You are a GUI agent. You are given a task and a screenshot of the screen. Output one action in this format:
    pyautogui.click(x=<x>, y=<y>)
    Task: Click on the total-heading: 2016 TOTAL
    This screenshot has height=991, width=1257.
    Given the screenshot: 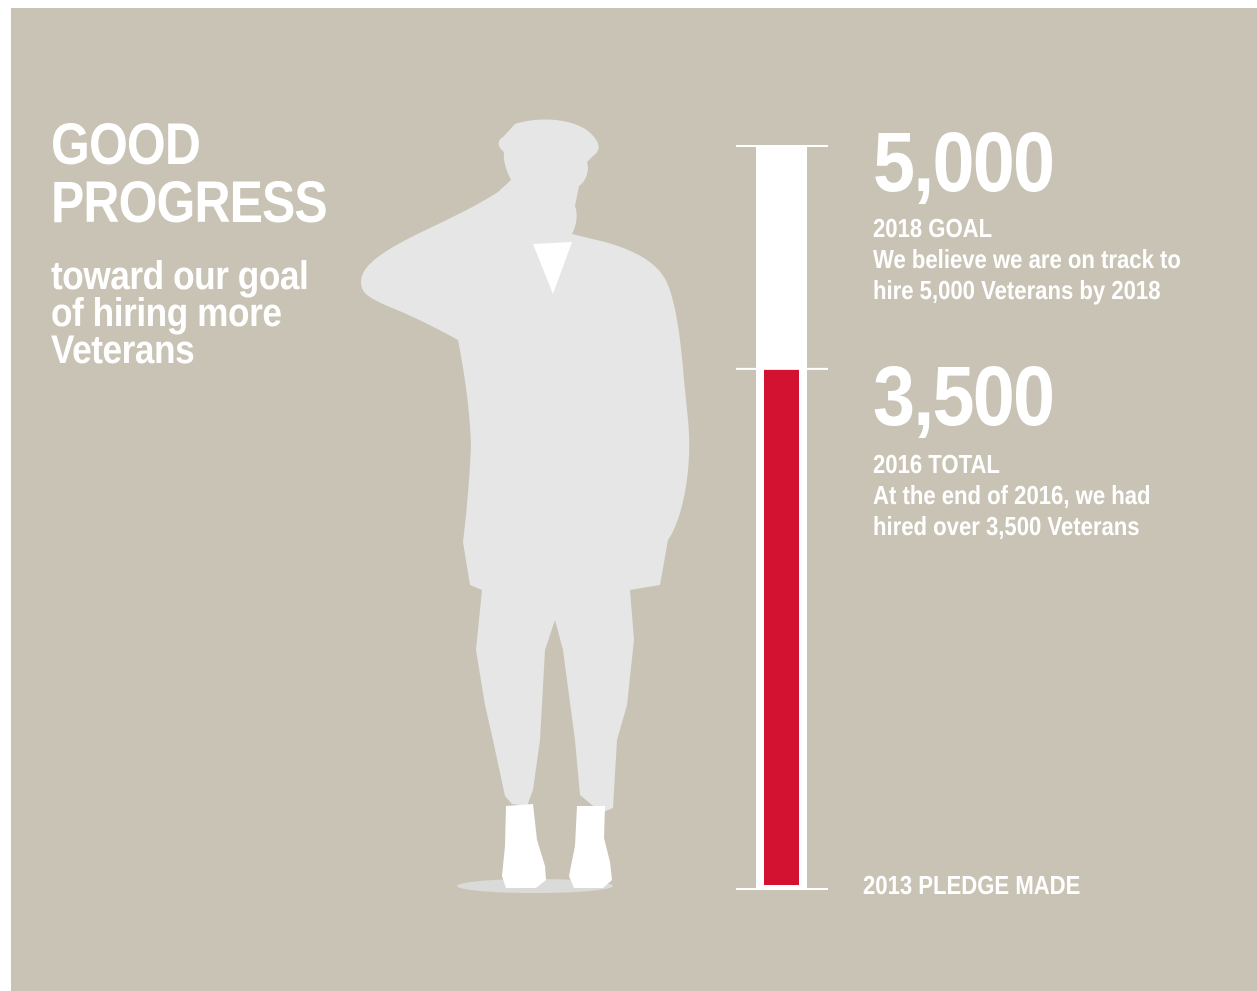 What is the action you would take?
    pyautogui.click(x=936, y=464)
    